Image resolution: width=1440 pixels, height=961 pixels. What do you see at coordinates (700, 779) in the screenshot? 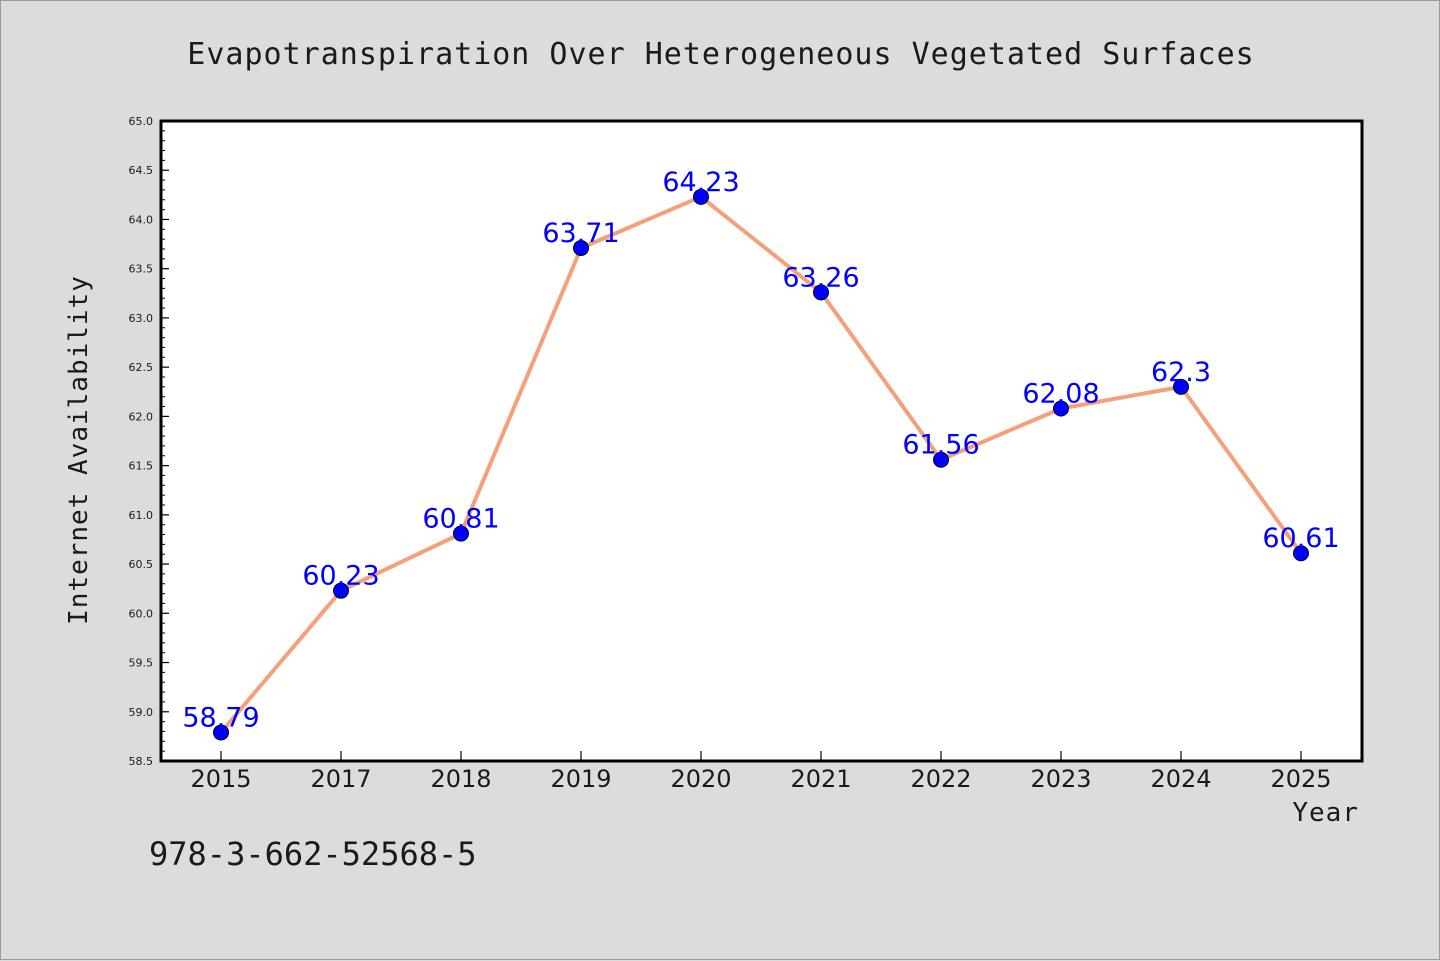
I see `x-tick-label: 2020` at bounding box center [700, 779].